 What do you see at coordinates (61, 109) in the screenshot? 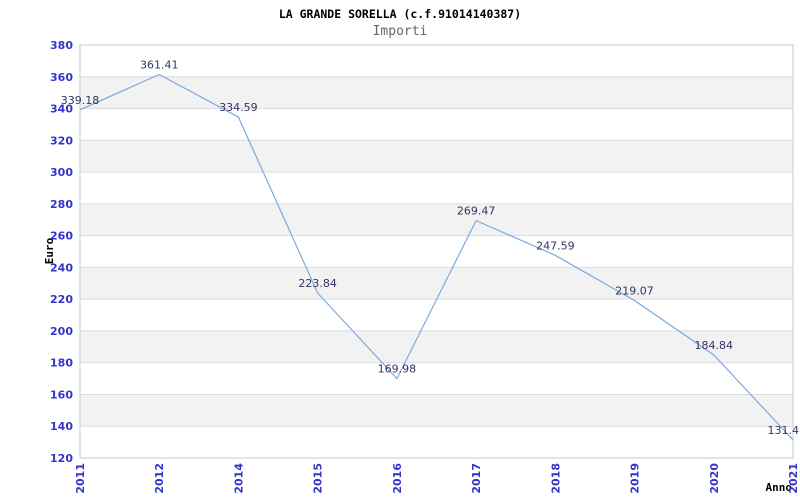
I see `y-tick-label: 340` at bounding box center [61, 109].